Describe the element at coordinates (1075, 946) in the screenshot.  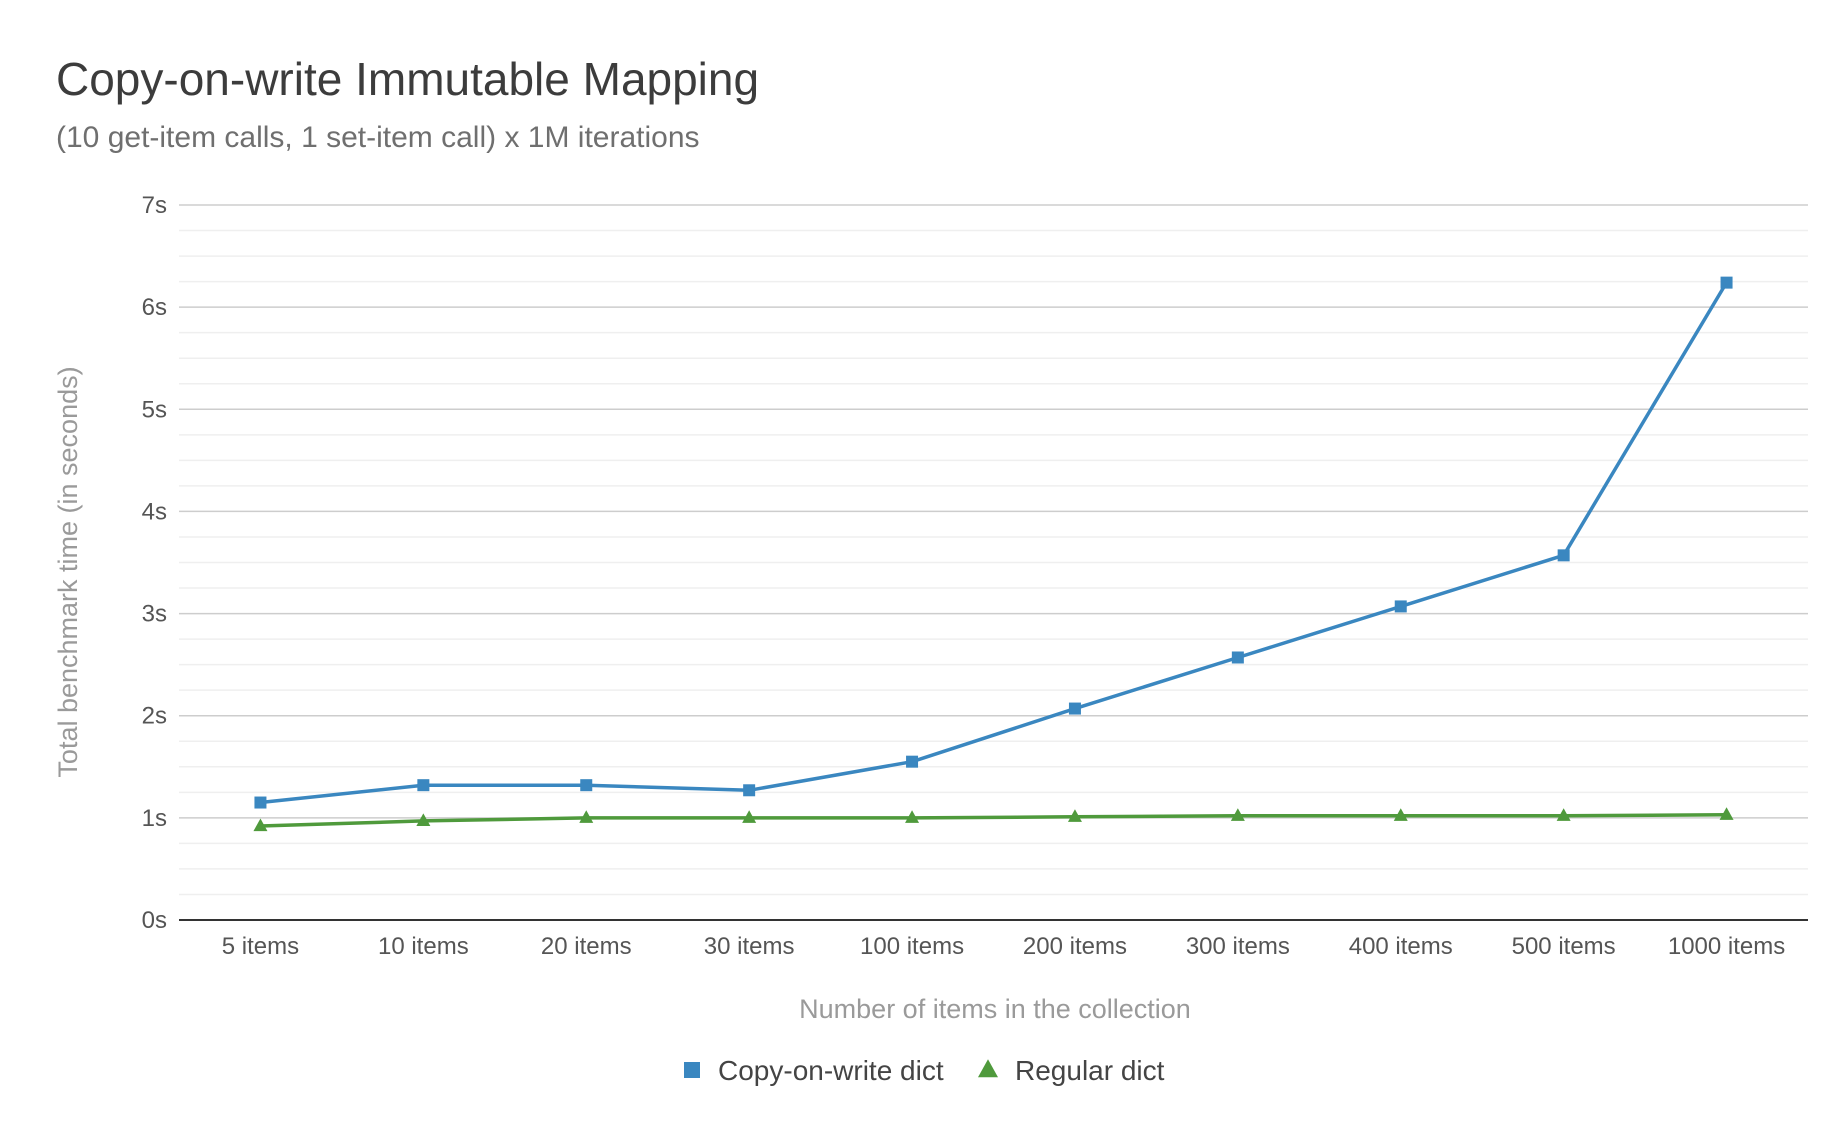
I see `x-tick-label: 200 items` at that location.